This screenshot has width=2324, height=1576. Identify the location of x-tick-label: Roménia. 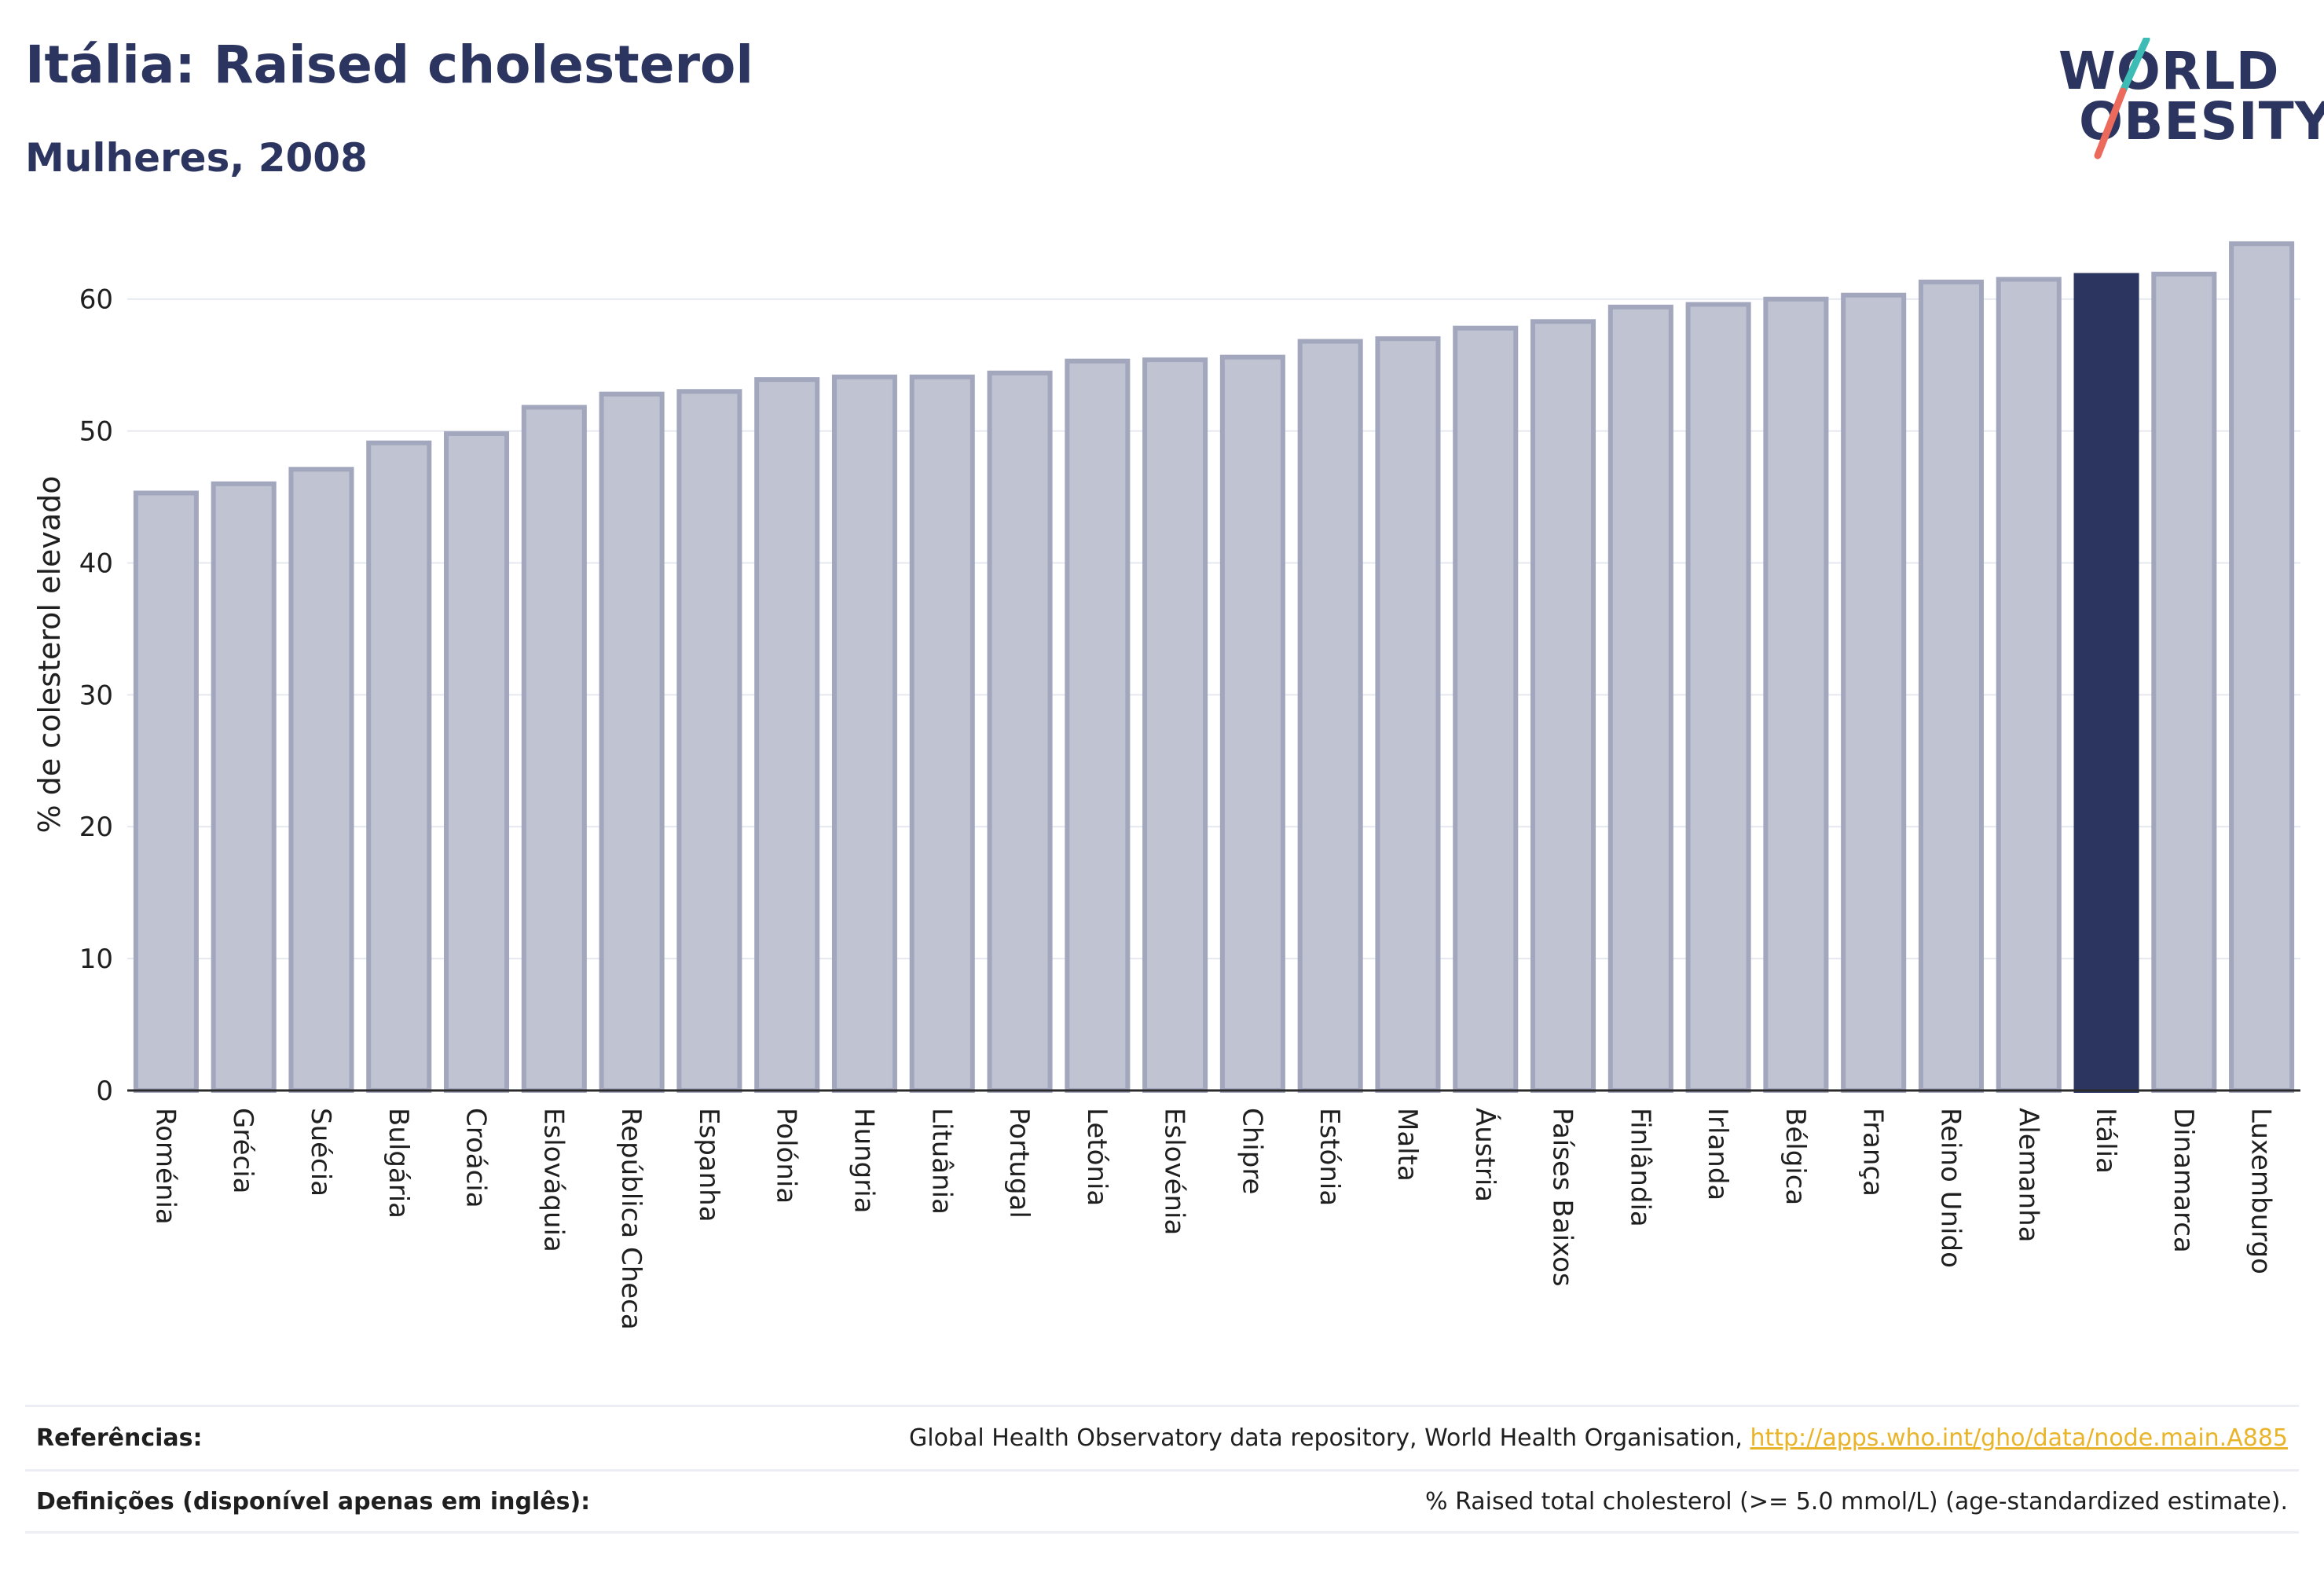
(165, 1166).